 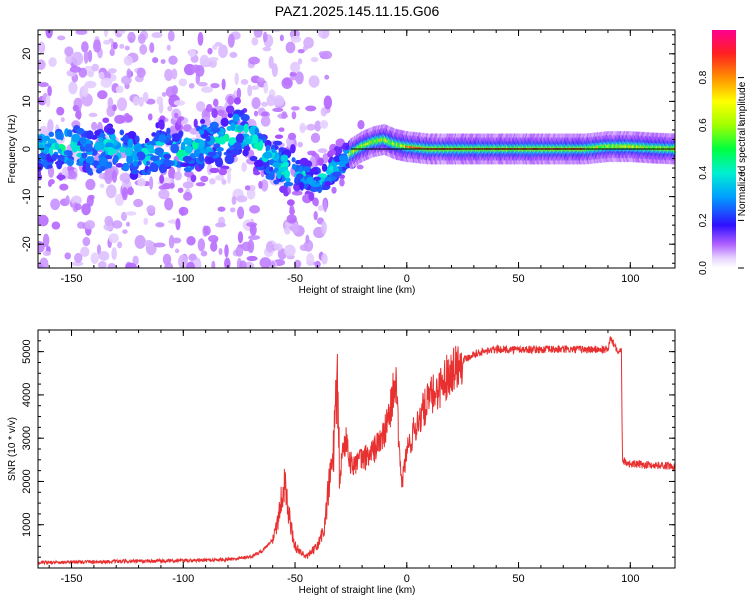 I want to click on colorbar-tick-label: 0.8, so click(x=703, y=77).